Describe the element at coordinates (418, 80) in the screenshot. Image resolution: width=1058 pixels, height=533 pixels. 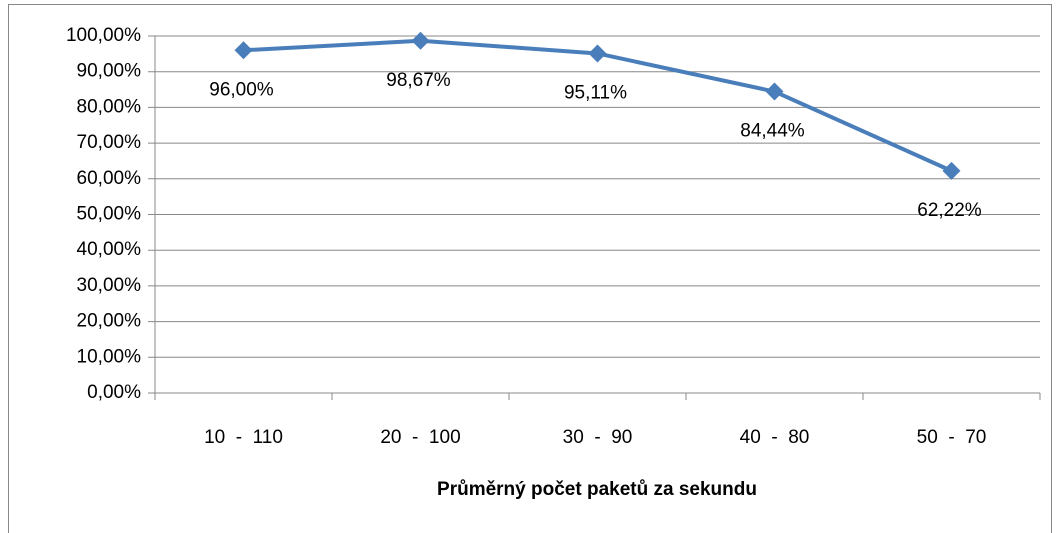
I see `data-label: 98,67%` at that location.